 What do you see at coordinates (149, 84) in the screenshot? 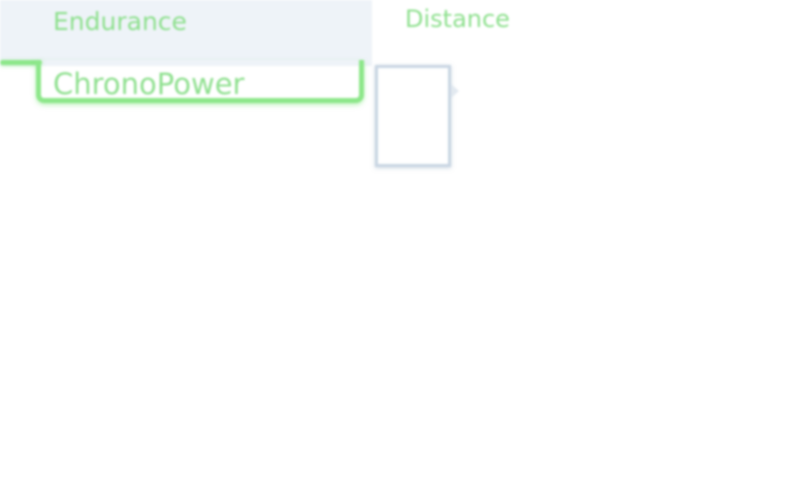
I see `menu-item-chronopower: ChronoPower` at bounding box center [149, 84].